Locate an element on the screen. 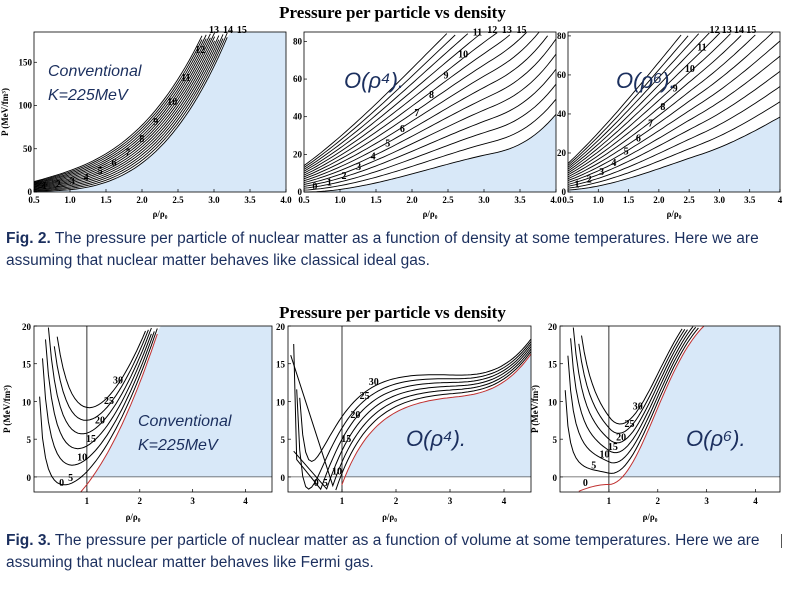  curve-label-1: 1 is located at coordinates (577, 184).